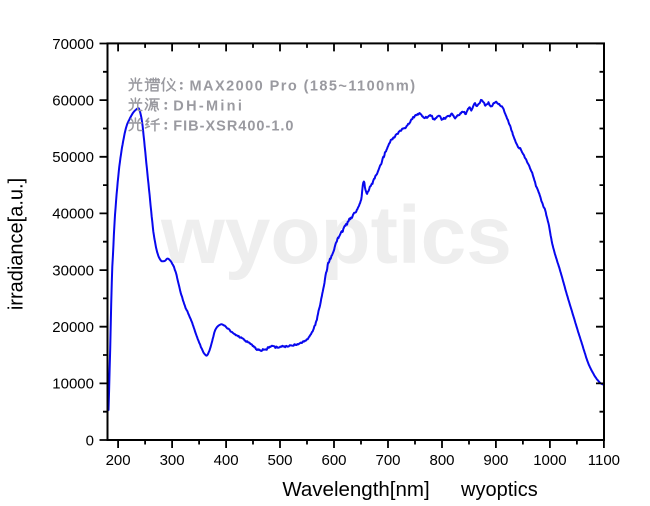 The width and height of the screenshot is (650, 506). What do you see at coordinates (208, 107) in the screenshot?
I see `svg-text: DH-Mini` at bounding box center [208, 107].